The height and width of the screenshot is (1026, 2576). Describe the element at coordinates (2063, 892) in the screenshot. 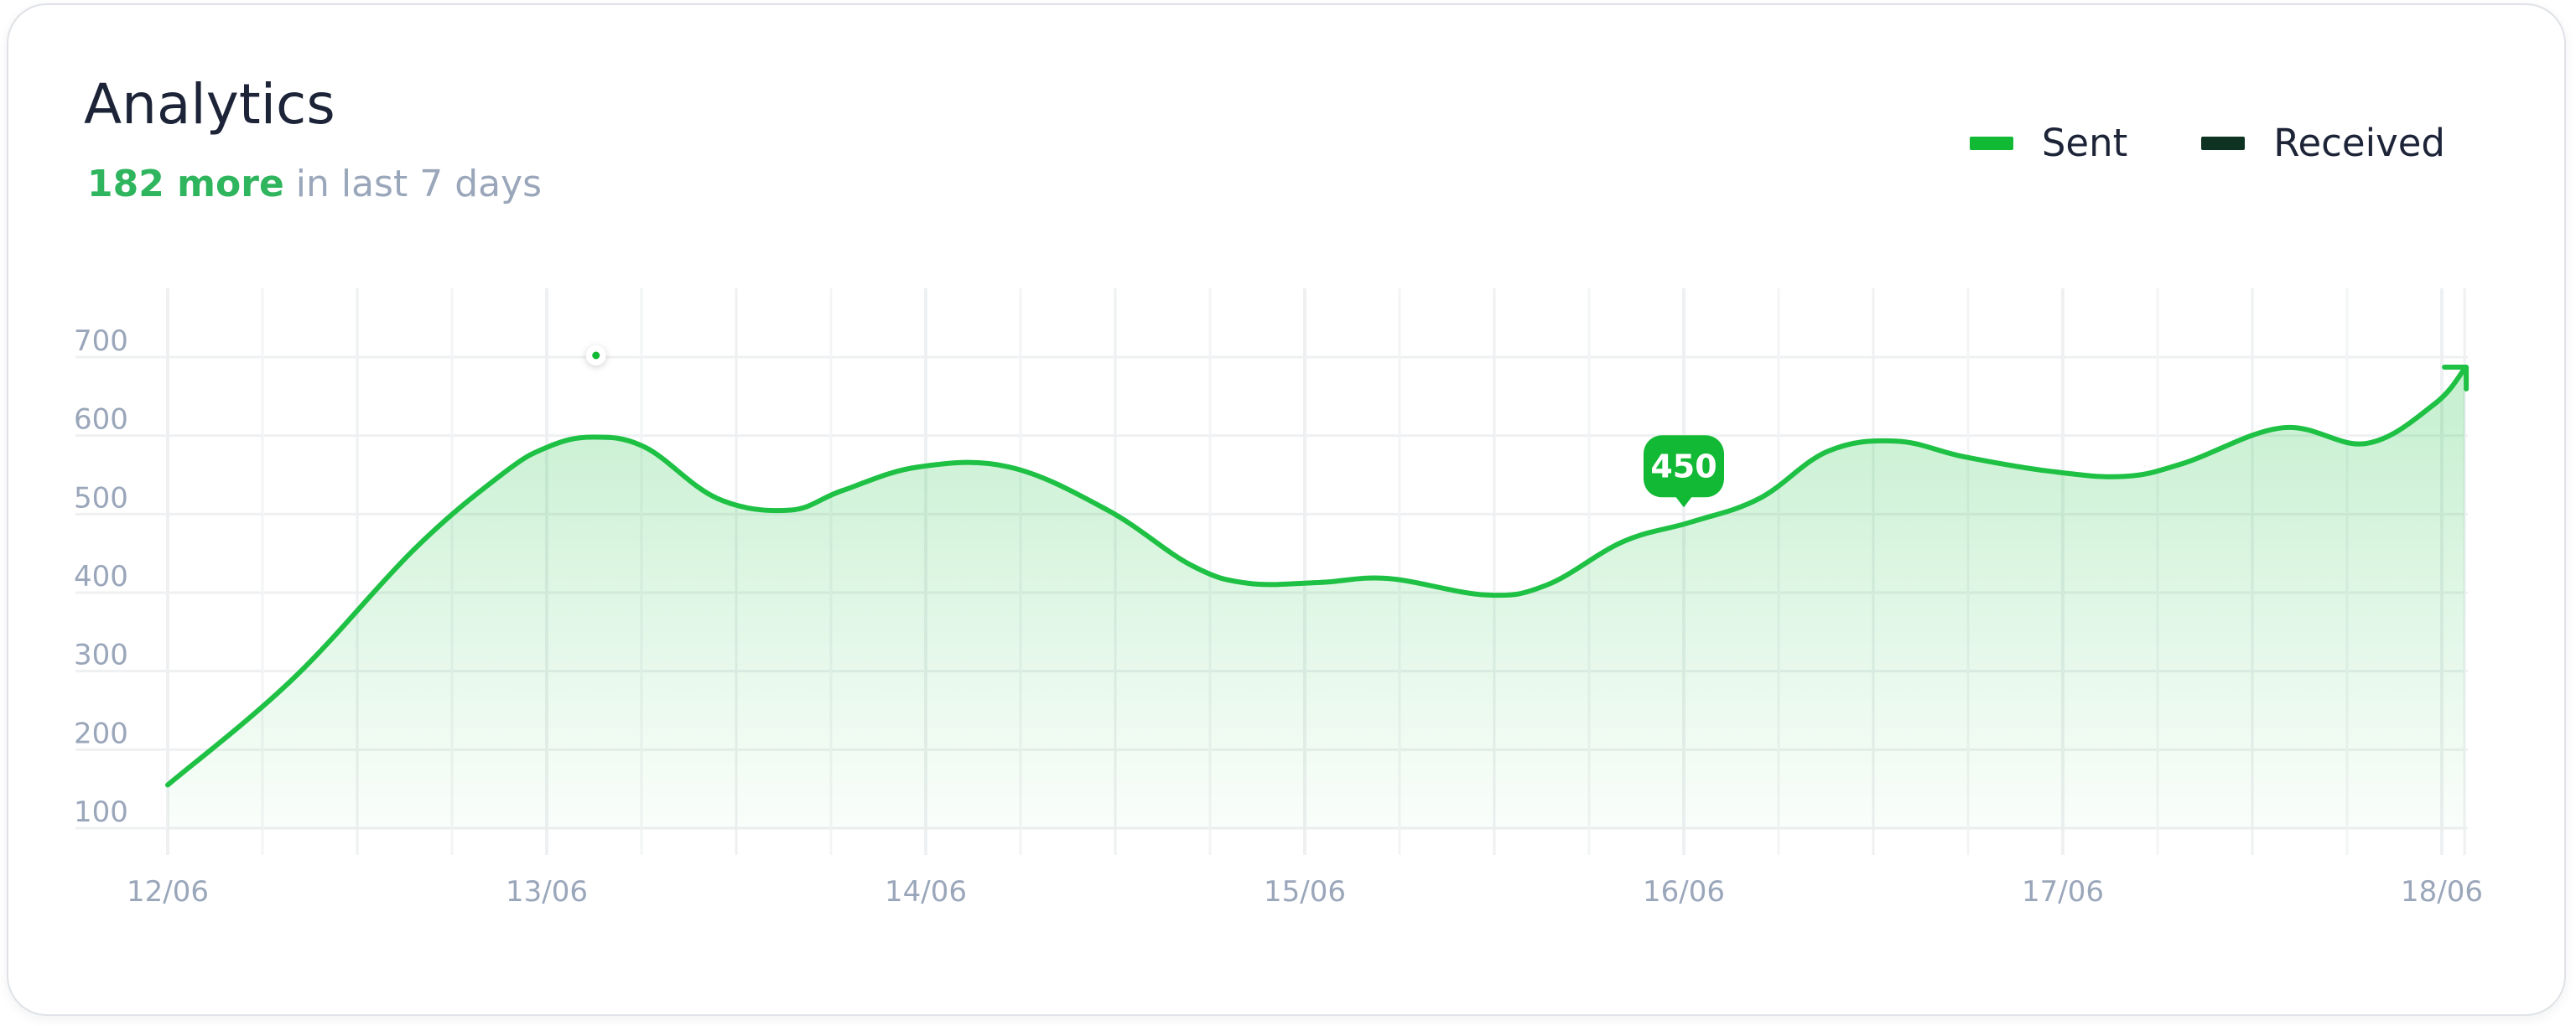

I see `x-tick-label: 17/06` at that location.